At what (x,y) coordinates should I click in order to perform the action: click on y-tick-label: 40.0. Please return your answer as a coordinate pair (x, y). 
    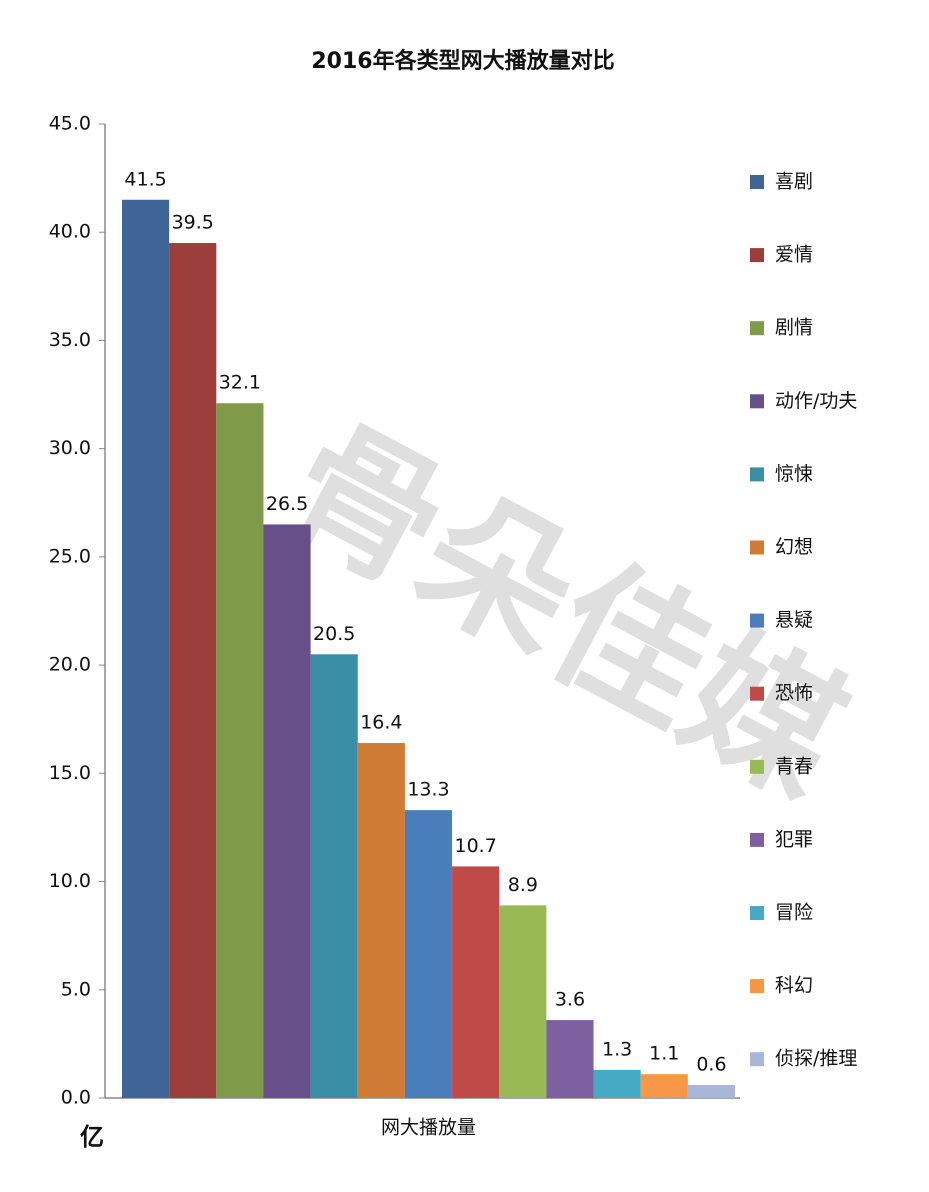
    Looking at the image, I should click on (70, 232).